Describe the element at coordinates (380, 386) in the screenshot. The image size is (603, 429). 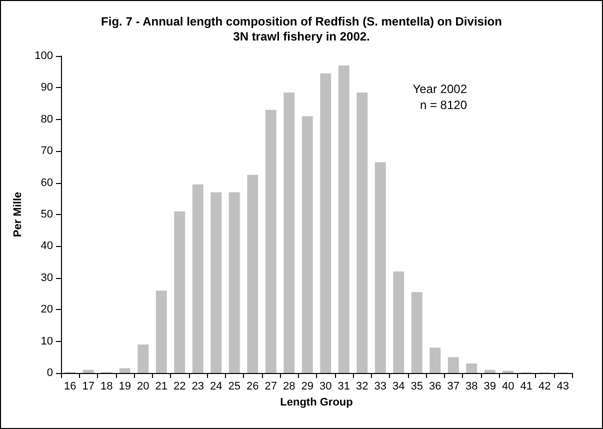
I see `x-tick-label: 33` at that location.